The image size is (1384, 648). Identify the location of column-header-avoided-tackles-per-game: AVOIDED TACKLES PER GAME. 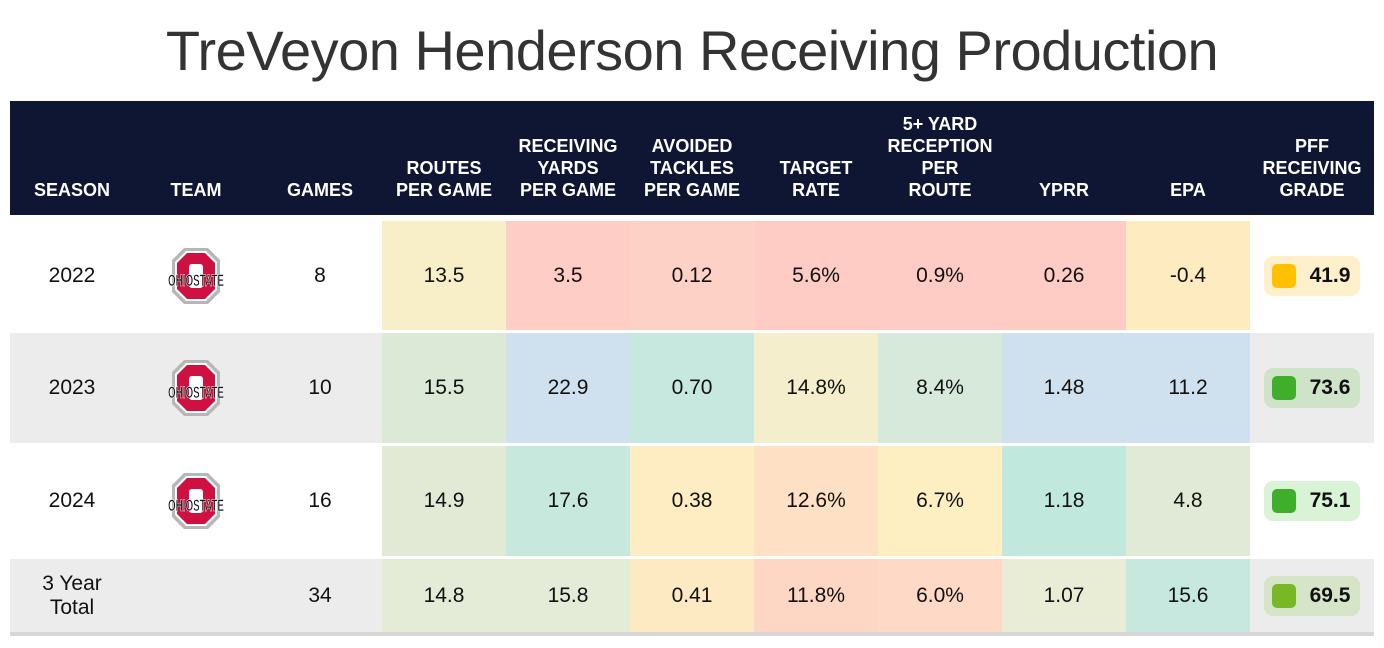
(692, 168).